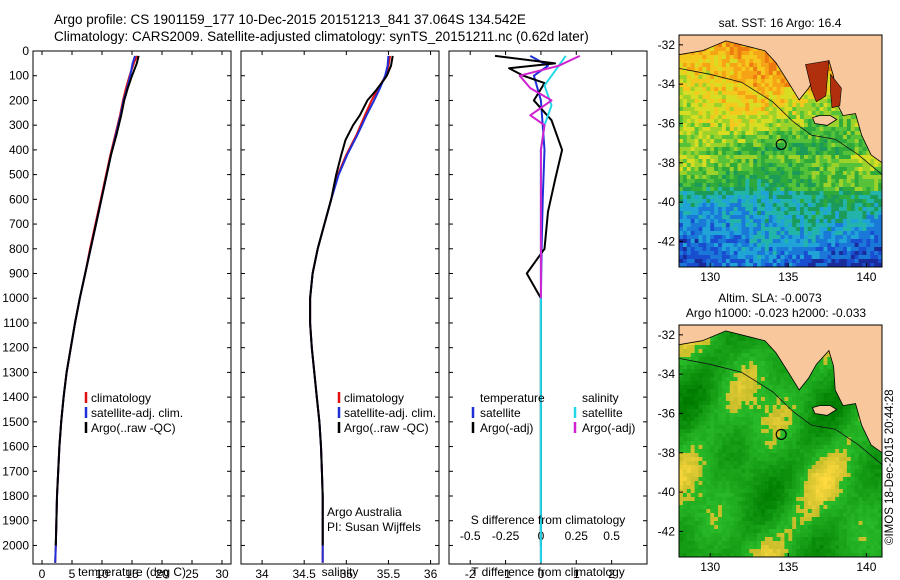 This screenshot has width=900, height=580. What do you see at coordinates (470, 536) in the screenshot?
I see `s-diff-tick-label: -0.5` at bounding box center [470, 536].